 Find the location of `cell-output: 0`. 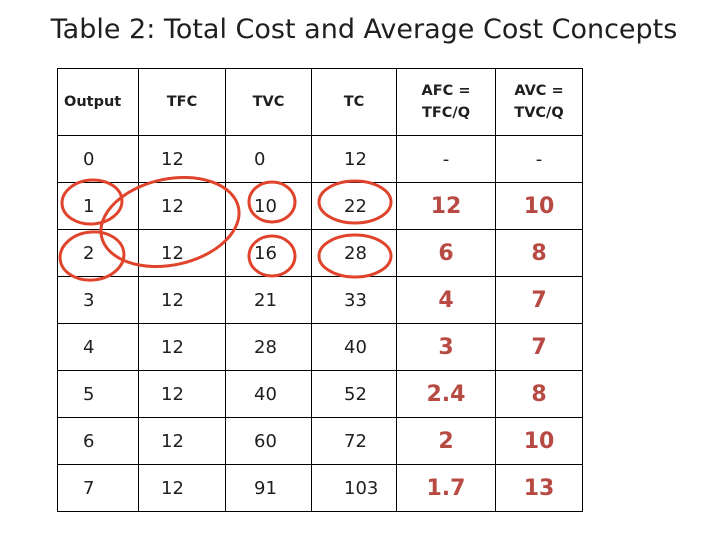

cell-output: 0 is located at coordinates (98, 159).